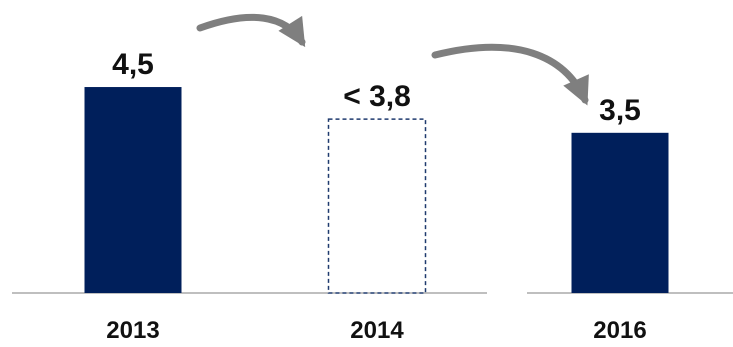 The width and height of the screenshot is (733, 347). What do you see at coordinates (576, 90) in the screenshot?
I see `trend-arrowhead-2014-2016` at bounding box center [576, 90].